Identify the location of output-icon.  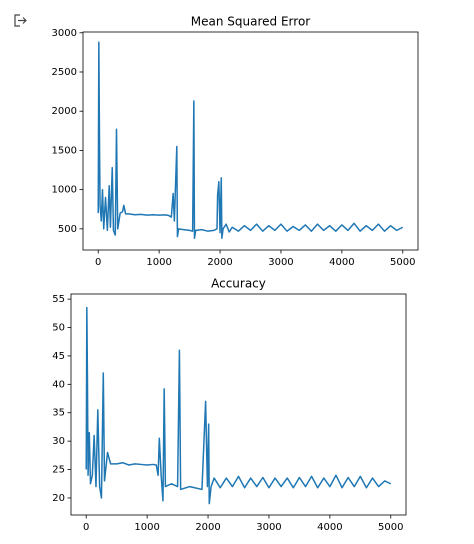
(20, 20).